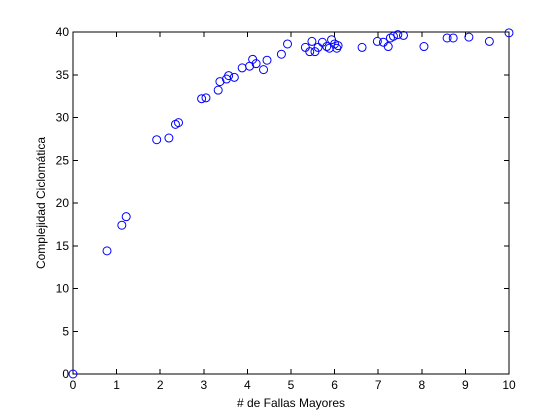 The width and height of the screenshot is (560, 420). I want to click on x-tick-label: 5, so click(291, 385).